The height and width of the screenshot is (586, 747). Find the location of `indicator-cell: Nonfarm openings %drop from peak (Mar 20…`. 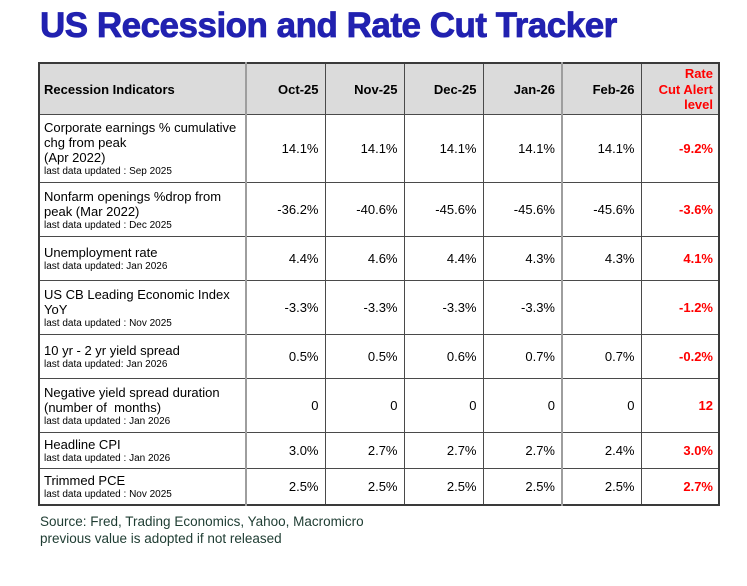

indicator-cell: Nonfarm openings %drop from peak (Mar 20… is located at coordinates (142, 210).